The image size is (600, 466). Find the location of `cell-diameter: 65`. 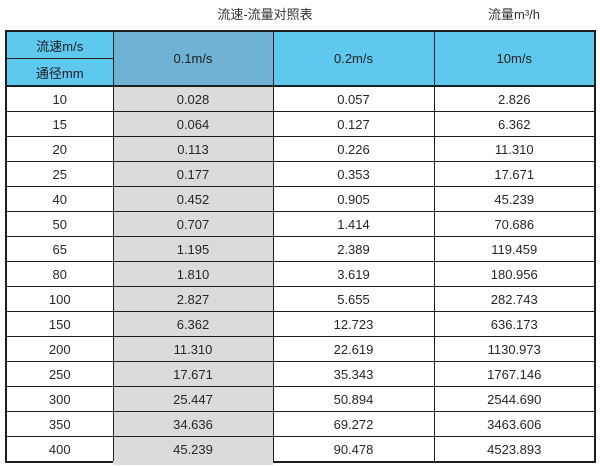

cell-diameter: 65 is located at coordinates (59, 249).